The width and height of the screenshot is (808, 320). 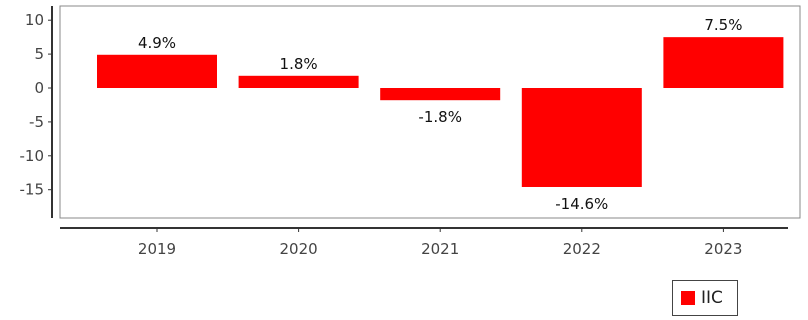 What do you see at coordinates (582, 249) in the screenshot?
I see `x-tick-label: 2022` at bounding box center [582, 249].